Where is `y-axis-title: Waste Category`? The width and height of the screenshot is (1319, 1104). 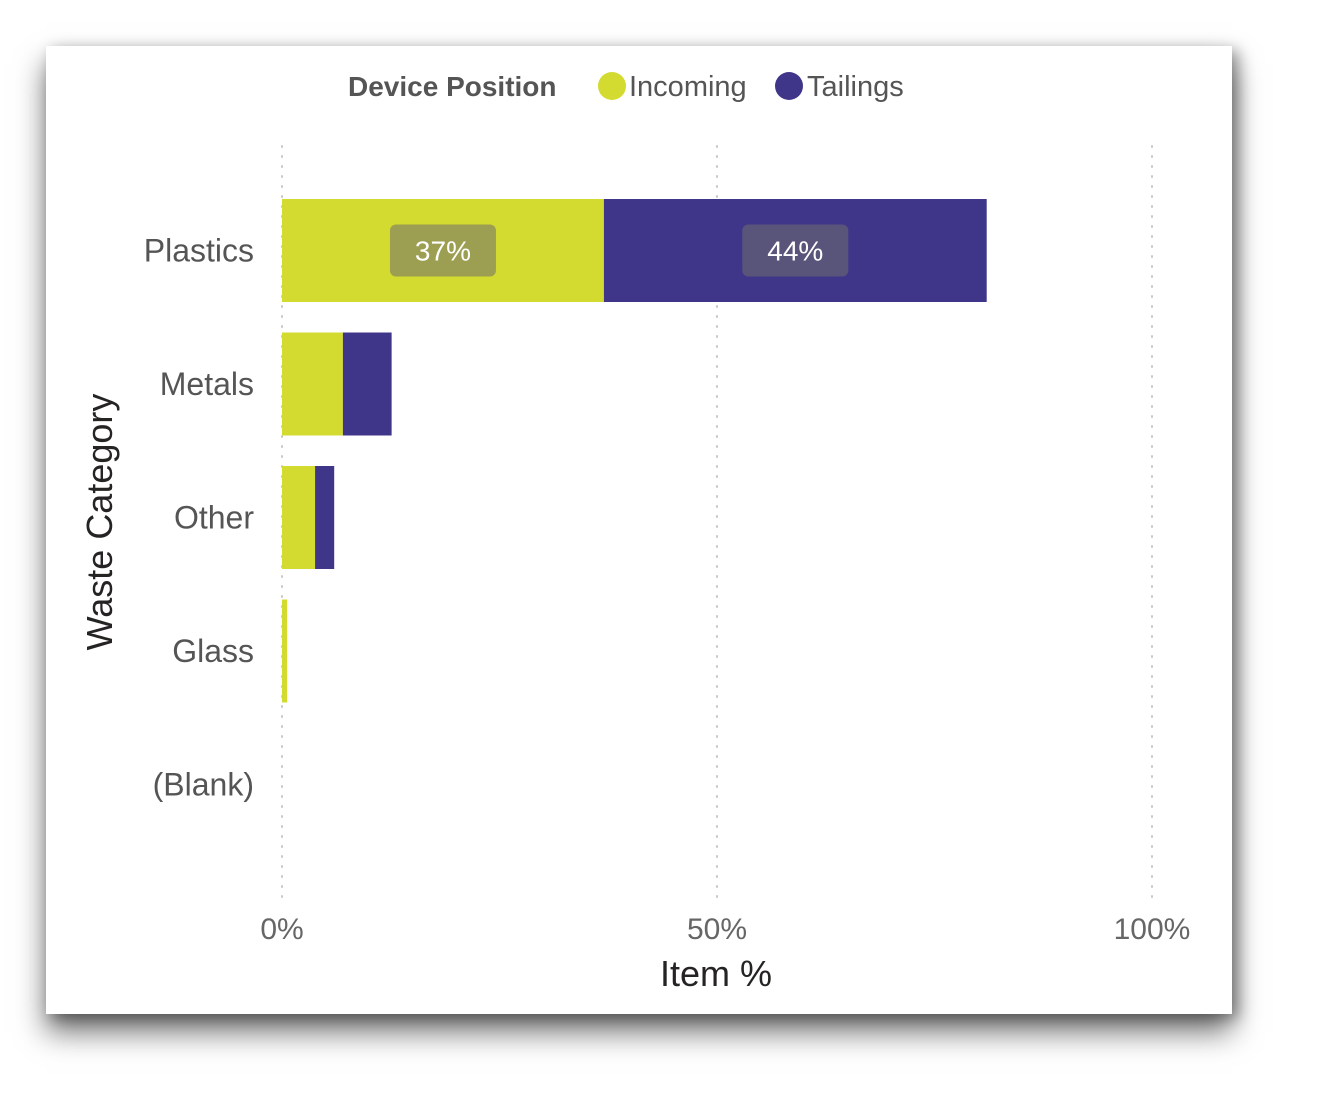
y-axis-title: Waste Category is located at coordinates (99, 522).